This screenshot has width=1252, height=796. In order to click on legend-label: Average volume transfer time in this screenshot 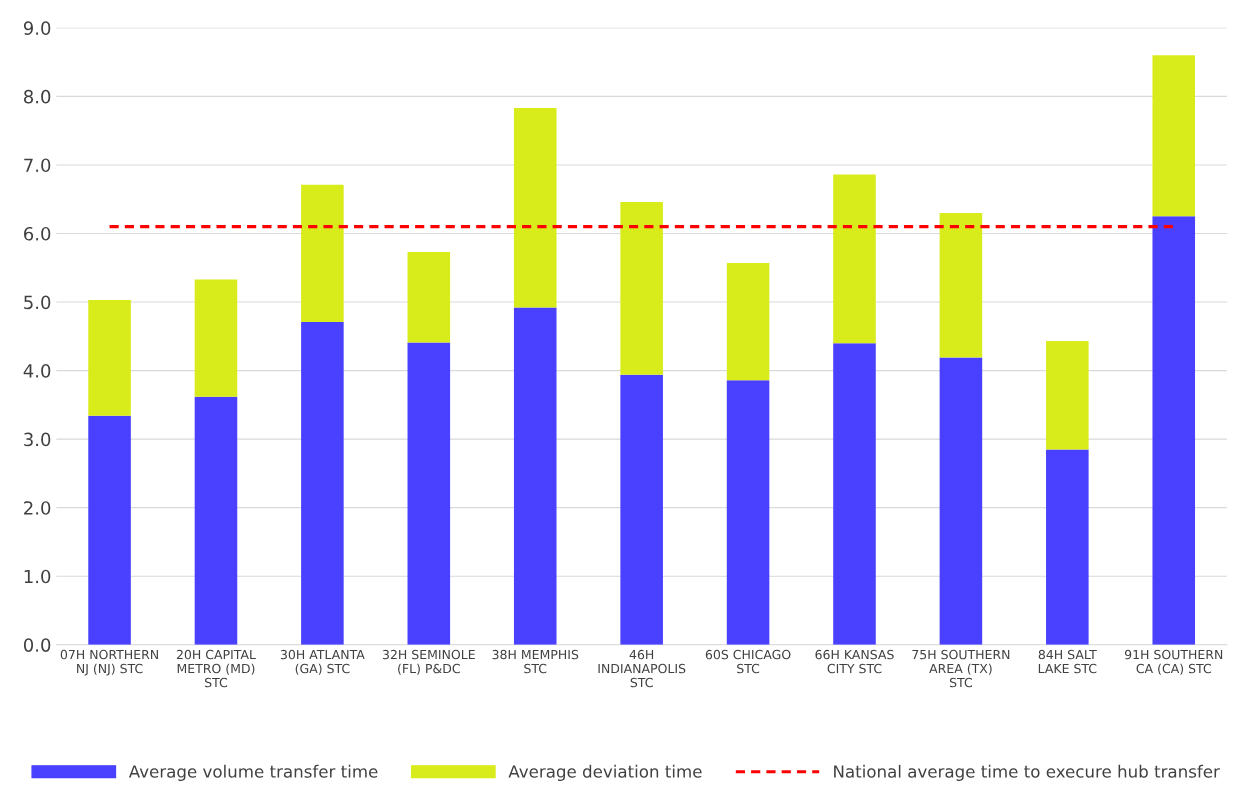, I will do `click(253, 772)`.